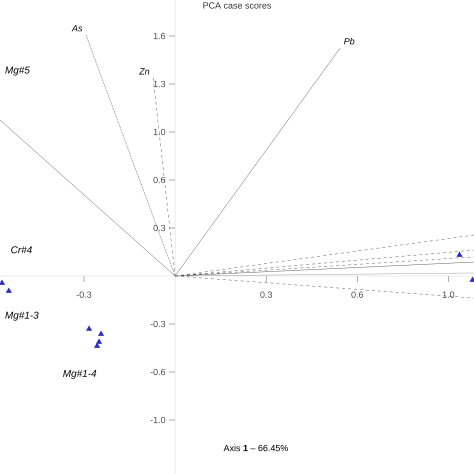 The height and width of the screenshot is (474, 474). I want to click on chart-title: PCA case scores, so click(237, 5).